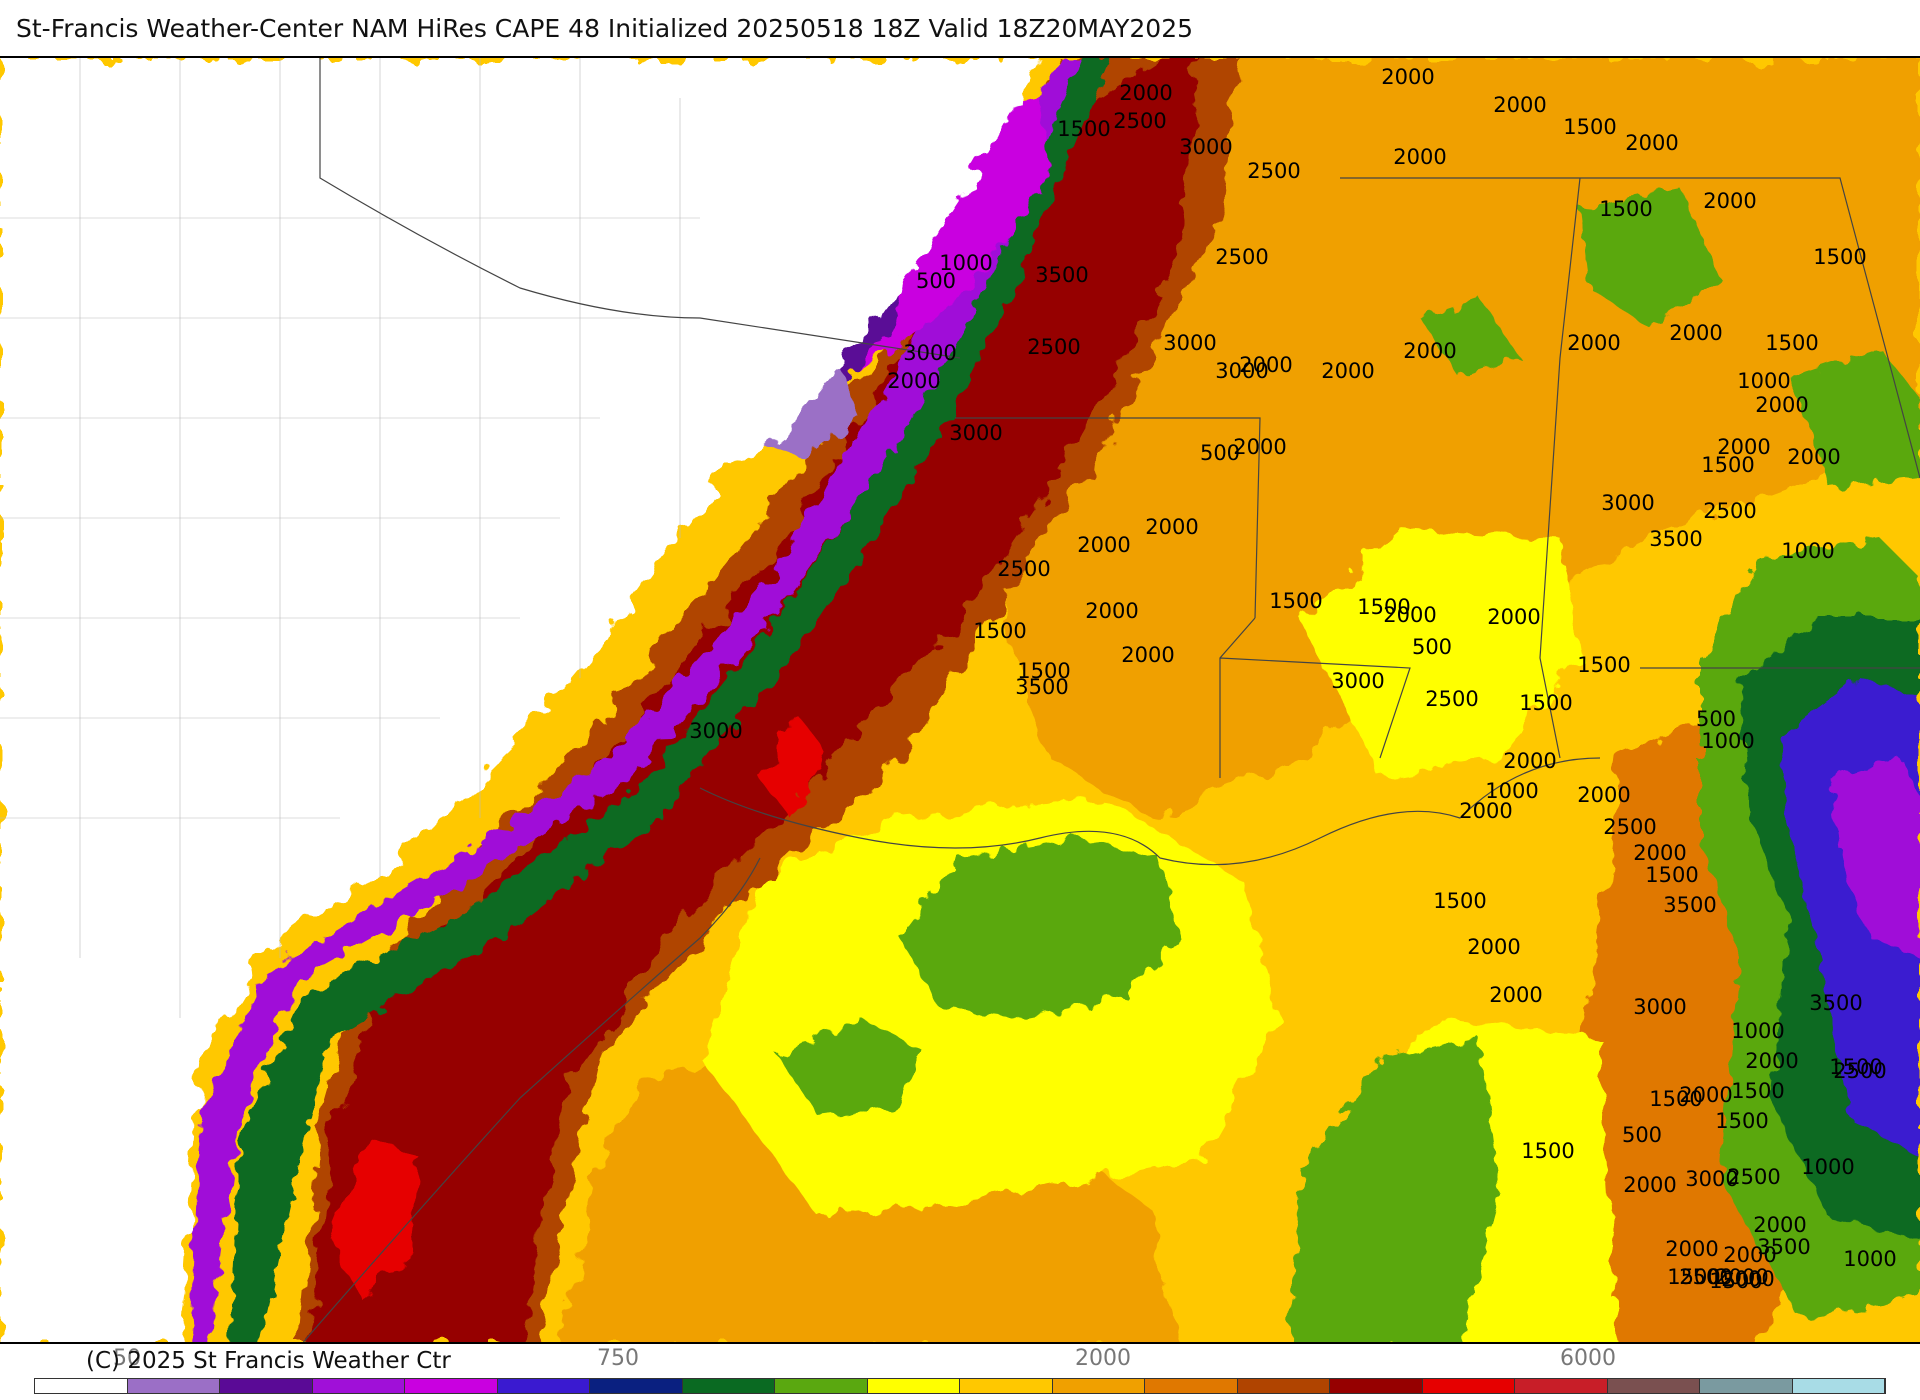 The image size is (1920, 1400). What do you see at coordinates (618, 1358) in the screenshot?
I see `colorbar-tick-label: 750` at bounding box center [618, 1358].